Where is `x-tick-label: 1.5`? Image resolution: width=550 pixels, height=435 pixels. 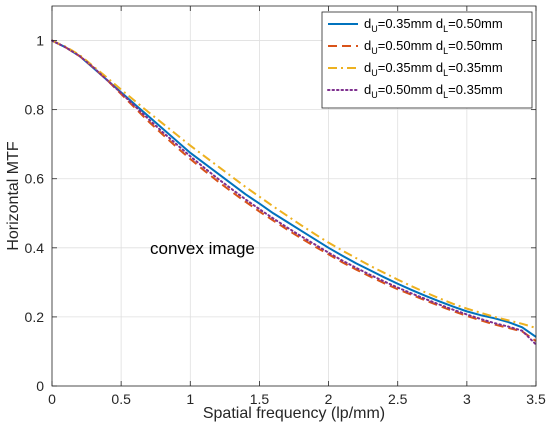
x-tick-label: 1.5 is located at coordinates (260, 399).